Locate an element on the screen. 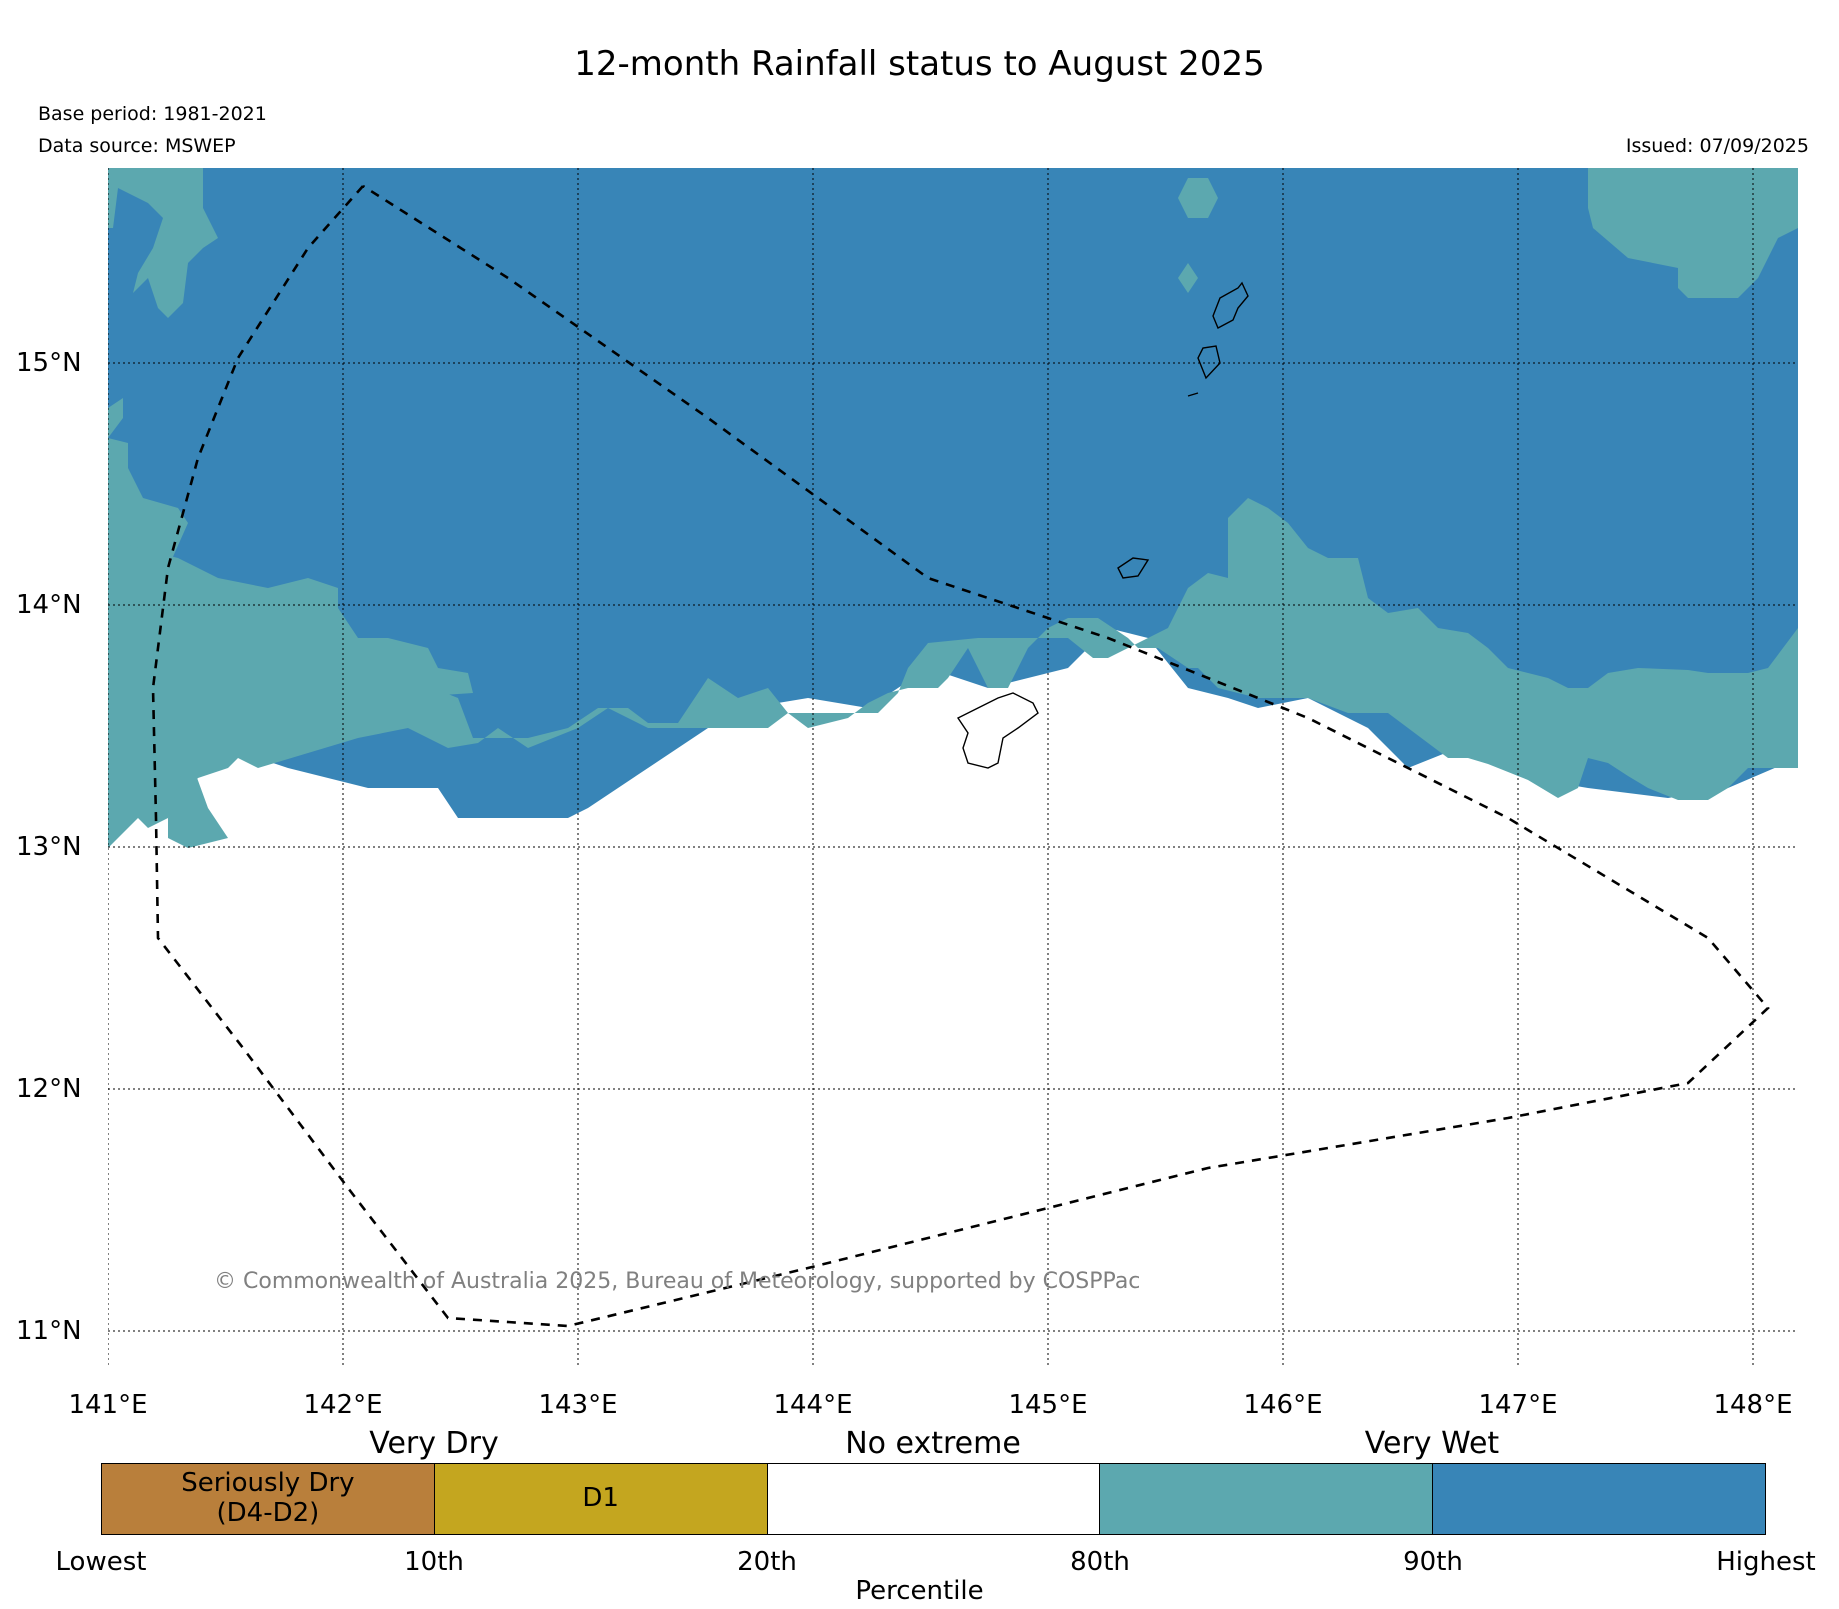  legend-box-very-wet is located at coordinates (1599, 1499).